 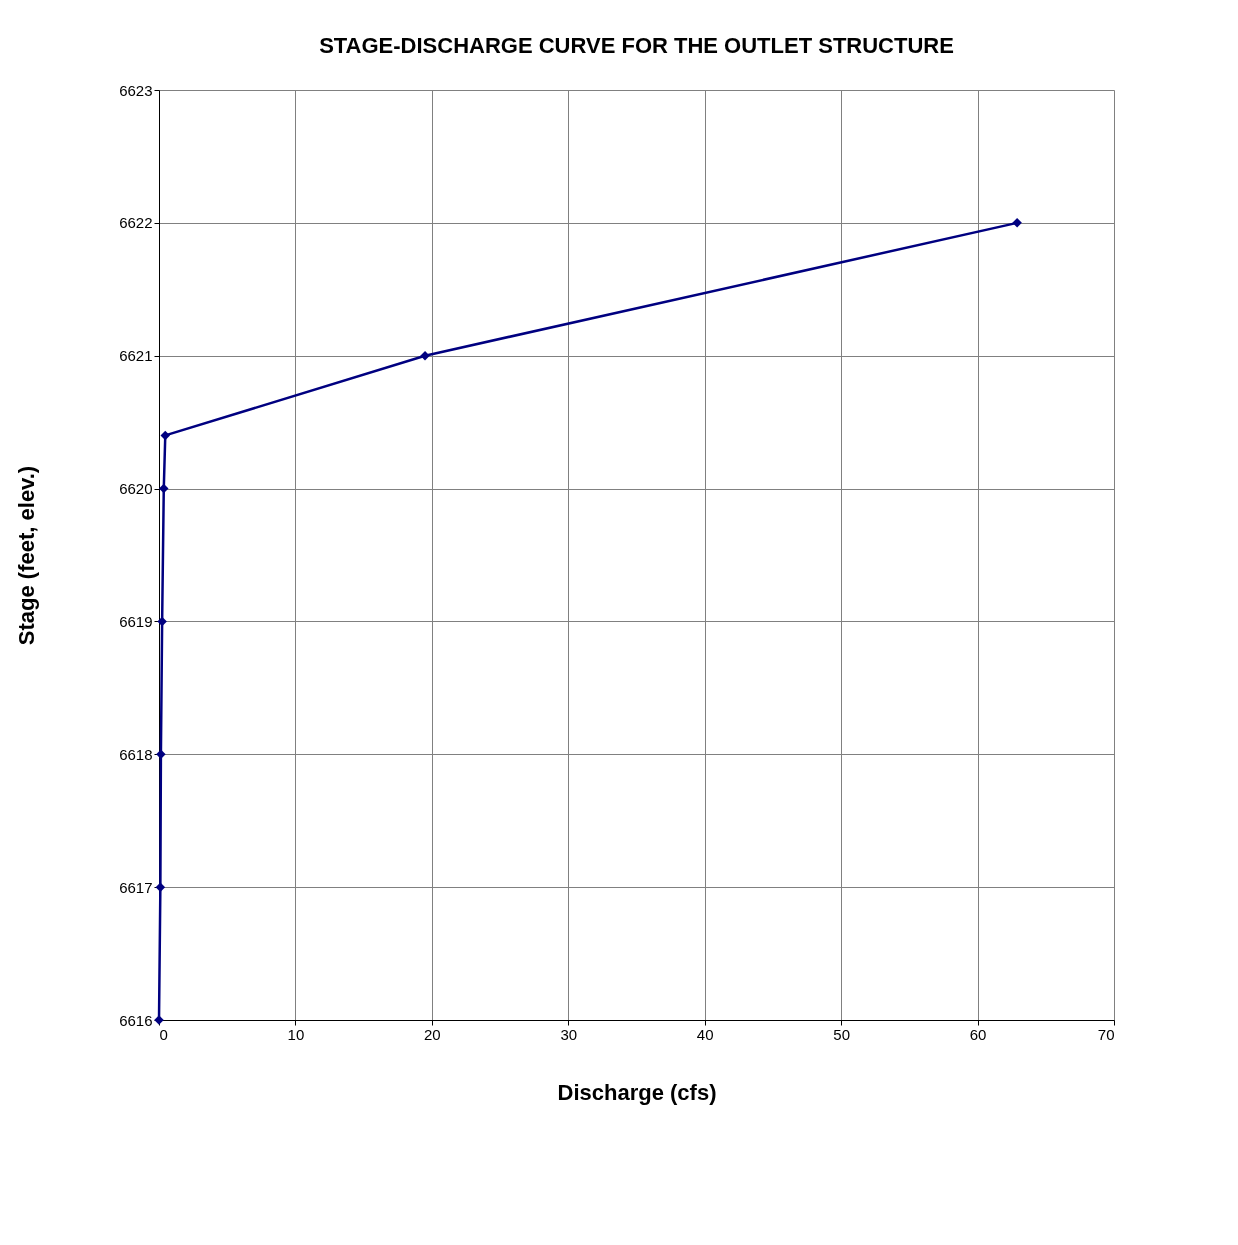 What do you see at coordinates (1106, 1034) in the screenshot?
I see `x-tick-label: 70` at bounding box center [1106, 1034].